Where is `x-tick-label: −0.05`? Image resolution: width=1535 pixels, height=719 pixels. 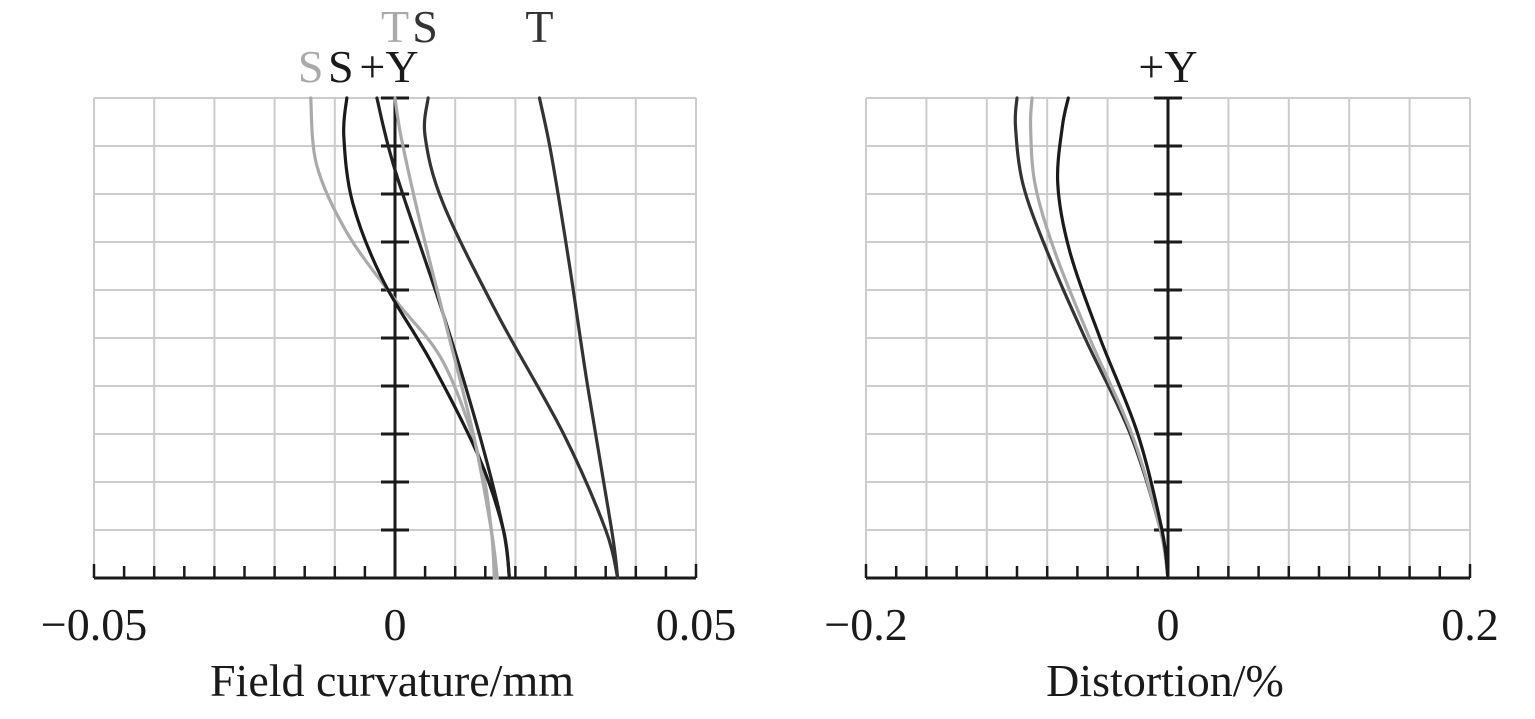 x-tick-label: −0.05 is located at coordinates (94, 624).